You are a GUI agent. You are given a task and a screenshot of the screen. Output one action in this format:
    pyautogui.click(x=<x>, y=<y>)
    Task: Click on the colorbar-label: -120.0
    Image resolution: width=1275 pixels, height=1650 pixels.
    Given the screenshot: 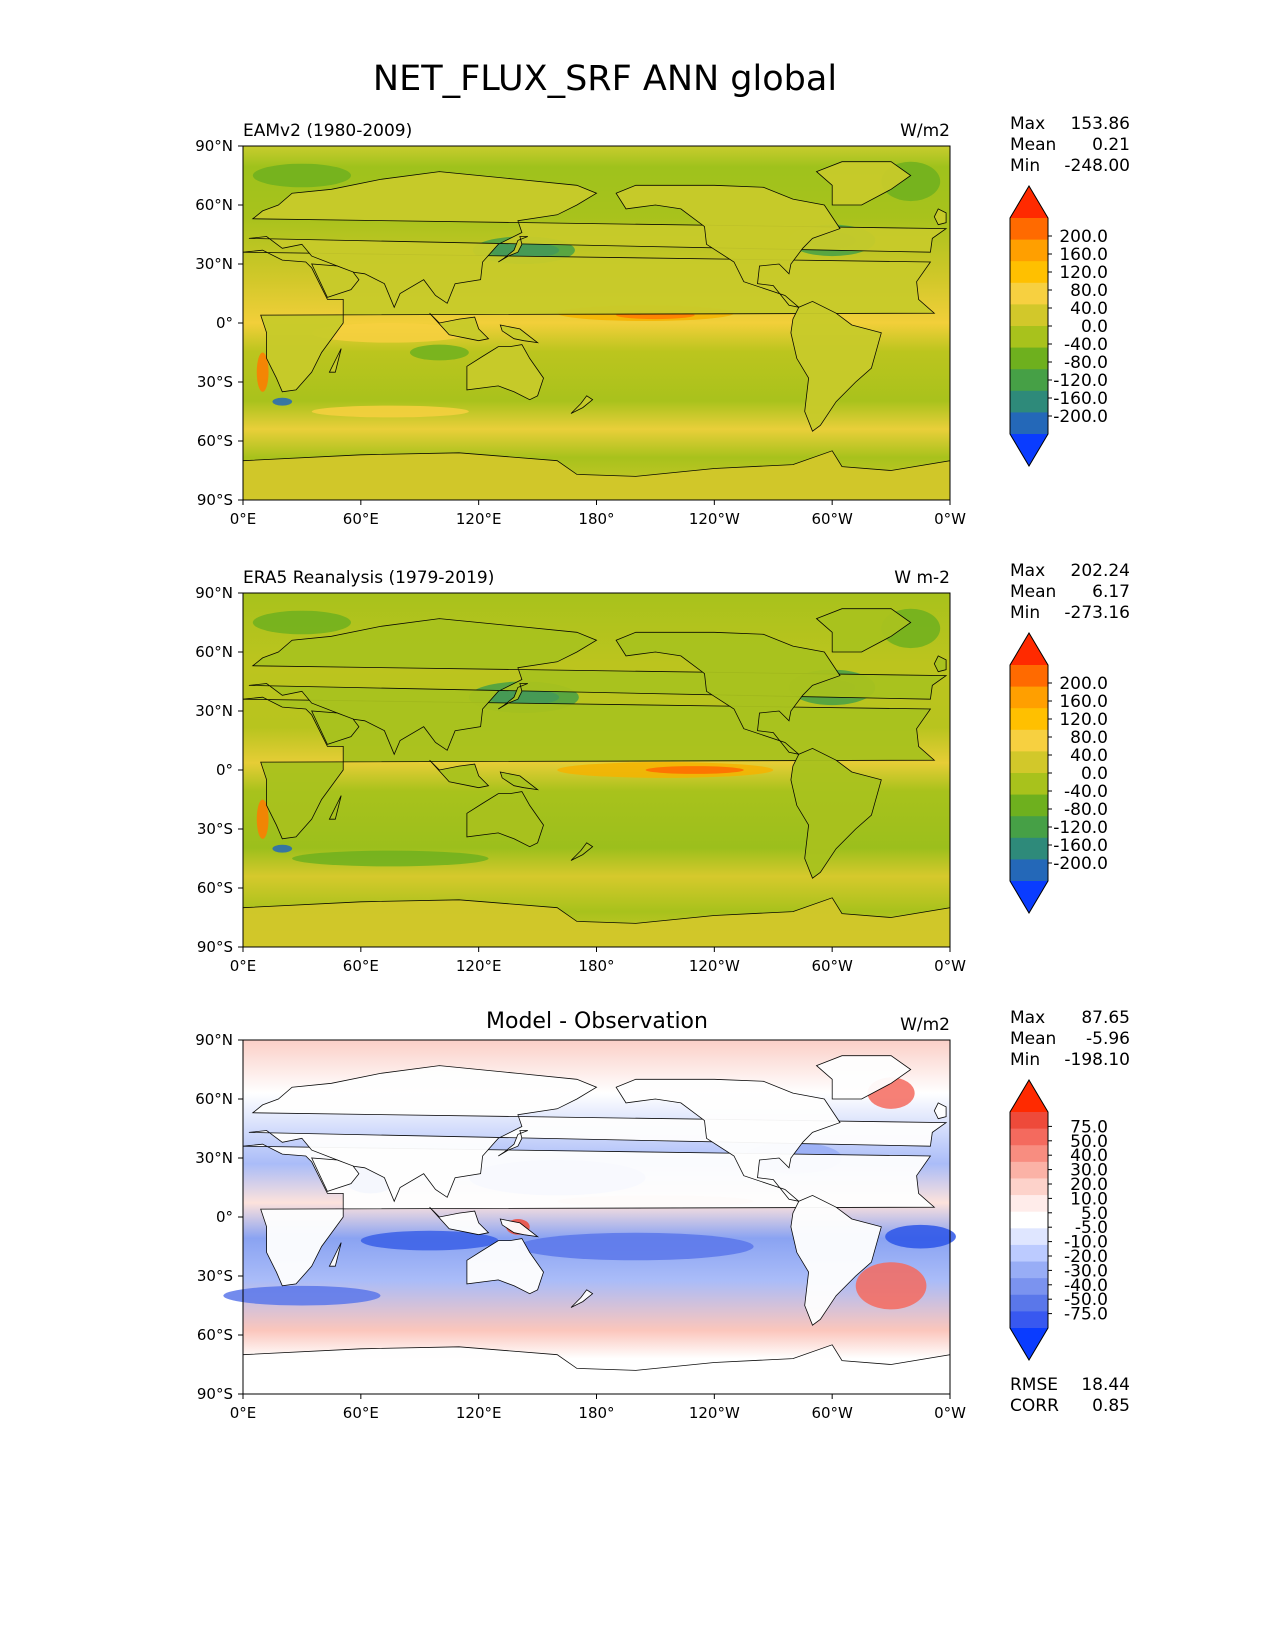 What is the action you would take?
    pyautogui.click(x=1080, y=828)
    